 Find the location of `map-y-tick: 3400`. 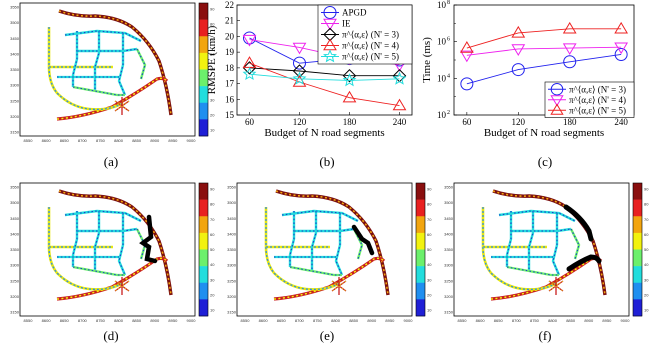

map-y-tick: 3400 is located at coordinates (449, 233).